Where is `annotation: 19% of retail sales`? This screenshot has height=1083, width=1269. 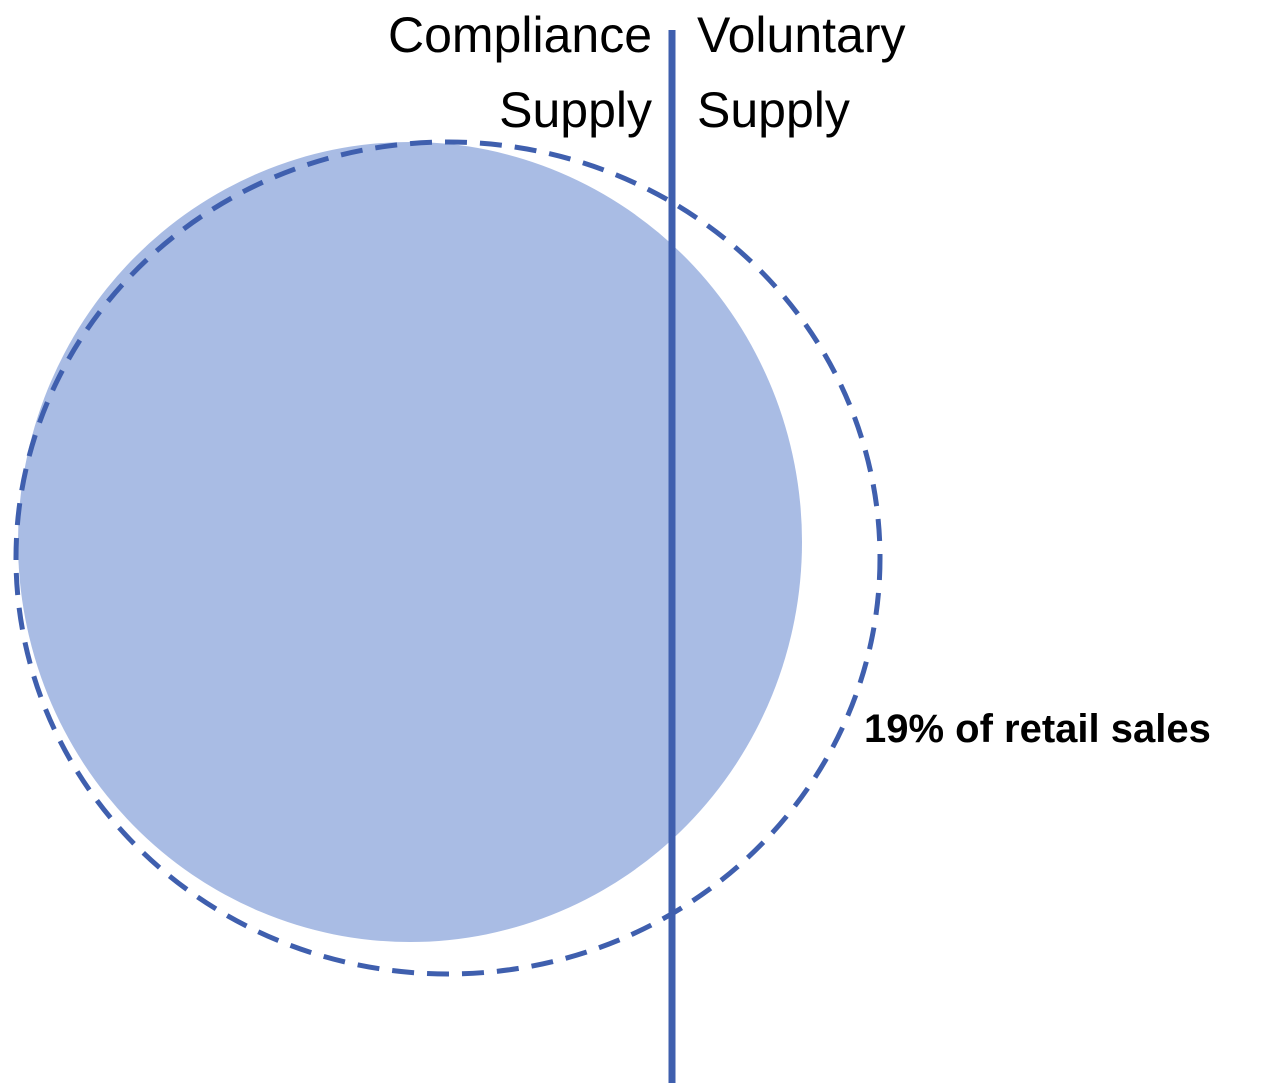 annotation: 19% of retail sales is located at coordinates (1037, 729).